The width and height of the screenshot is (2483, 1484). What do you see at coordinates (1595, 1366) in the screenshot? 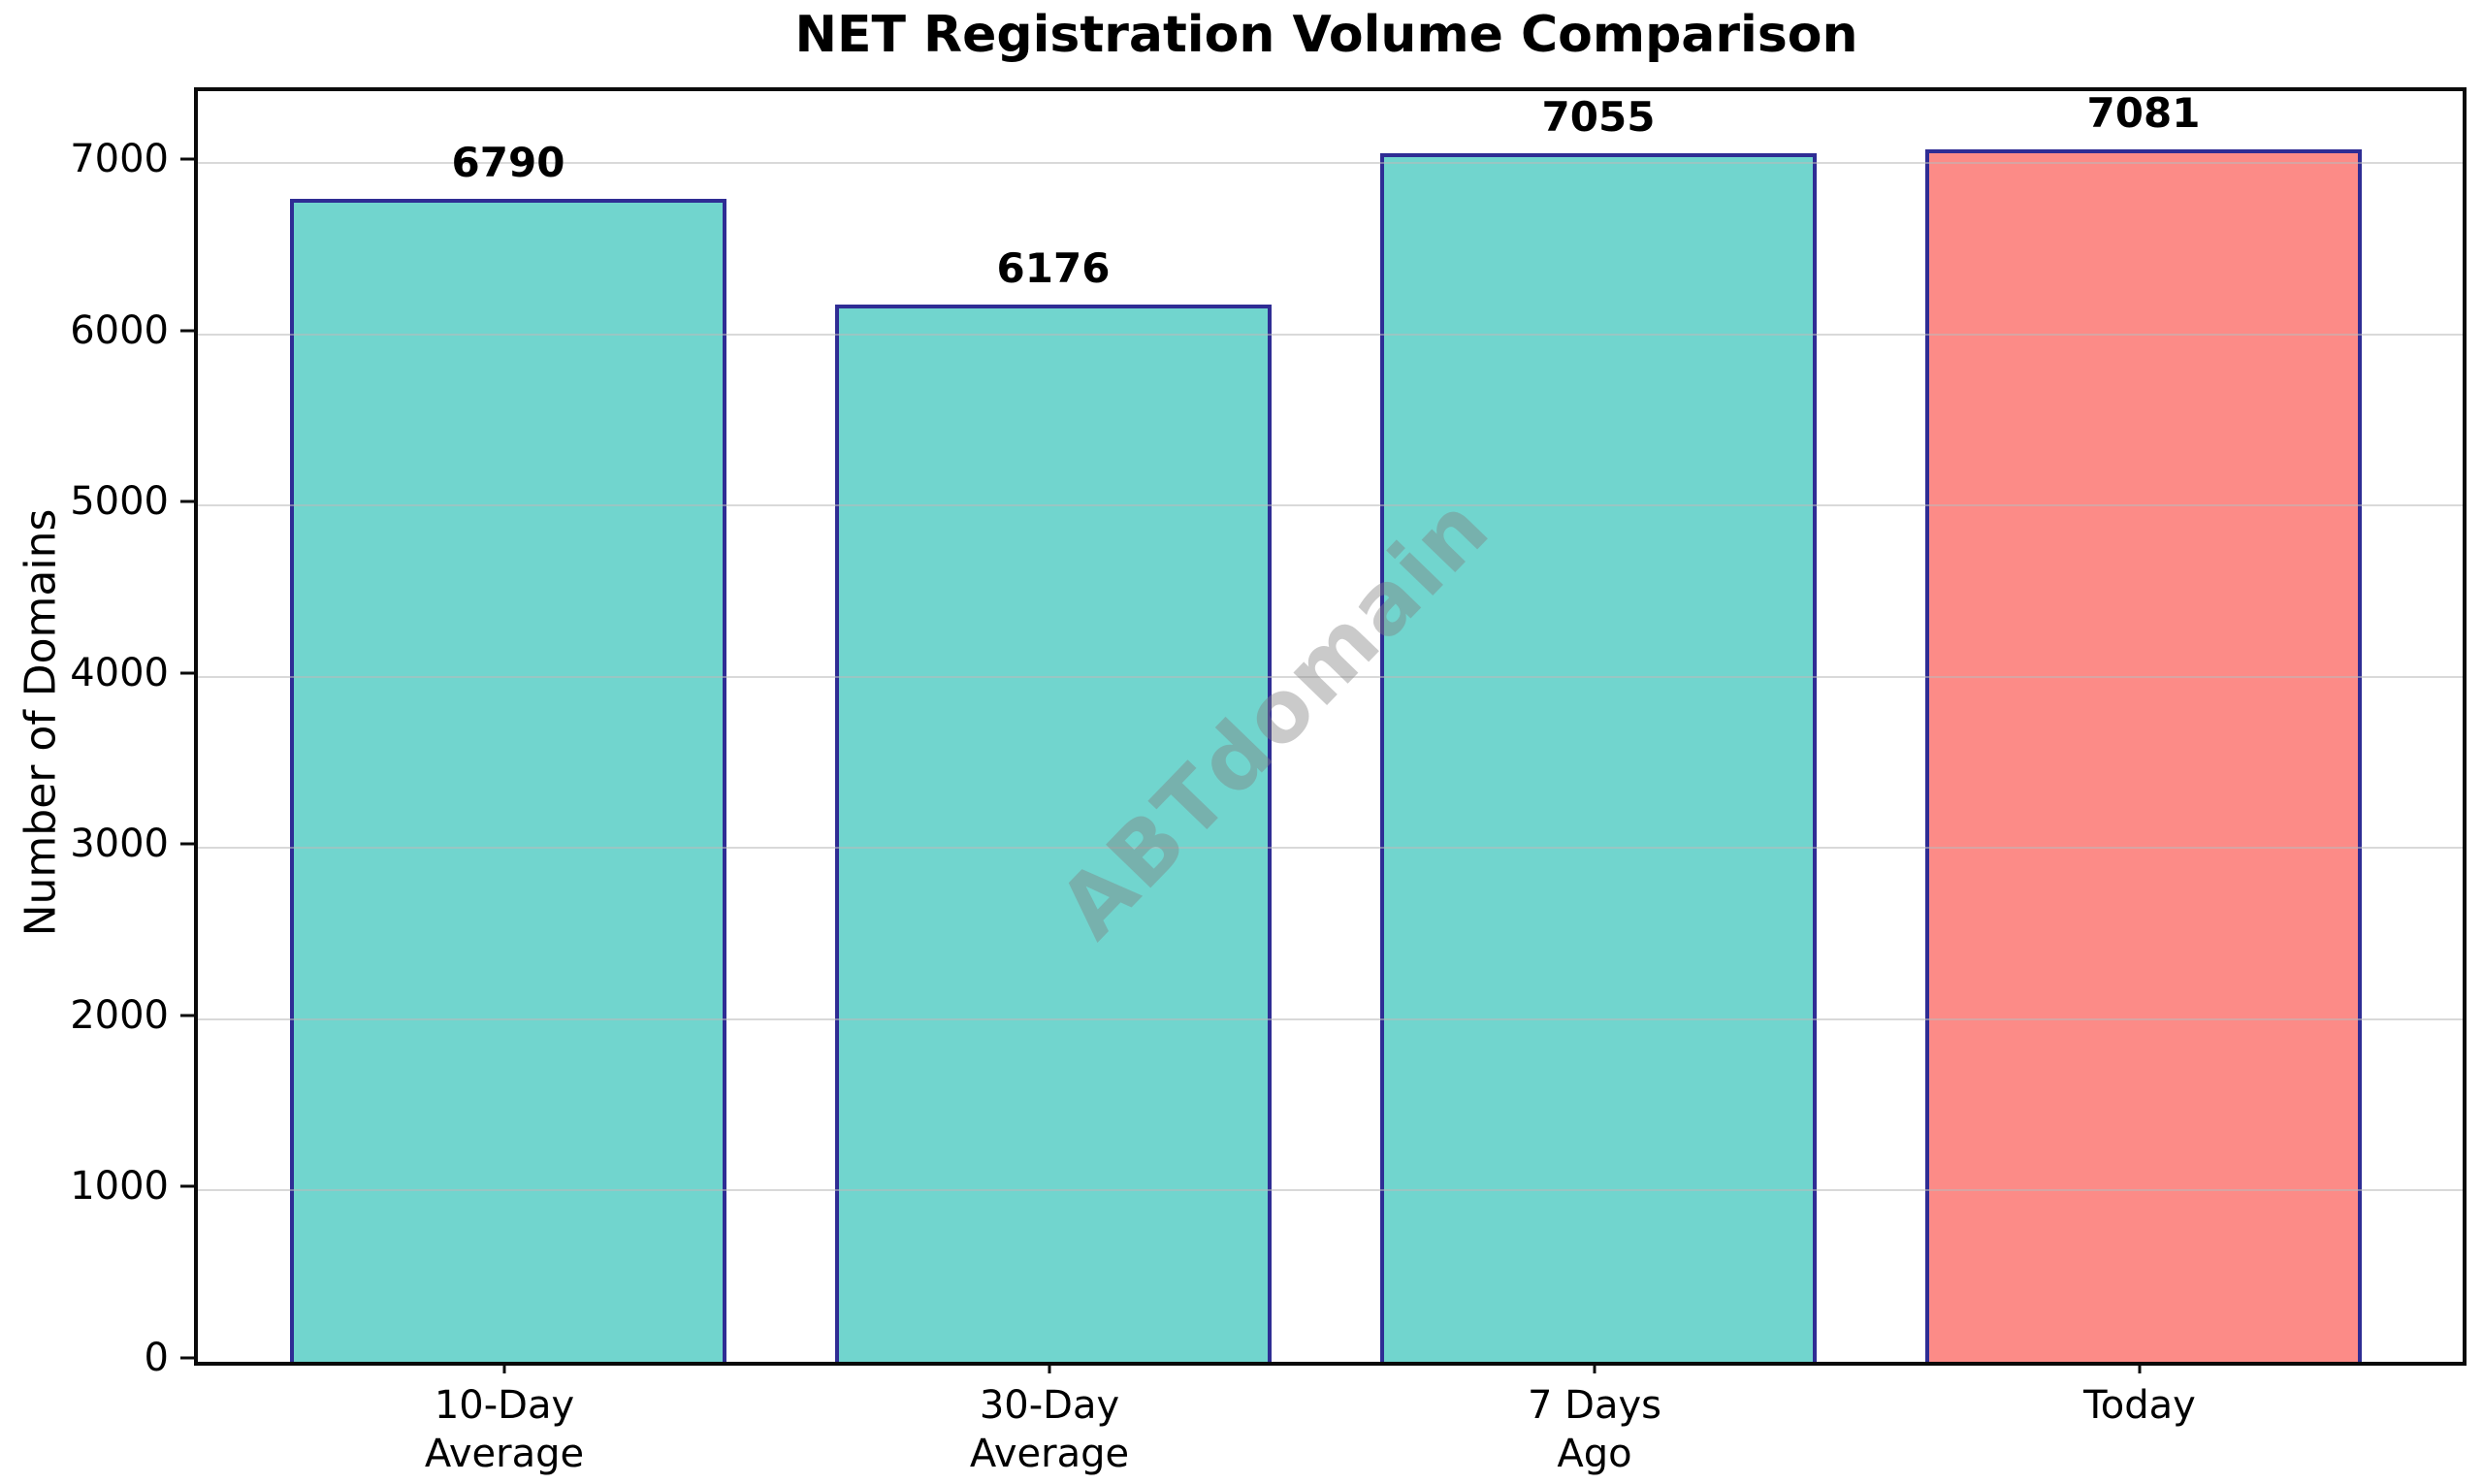
I see `x-tick-mark-7-days-ago` at bounding box center [1595, 1366].